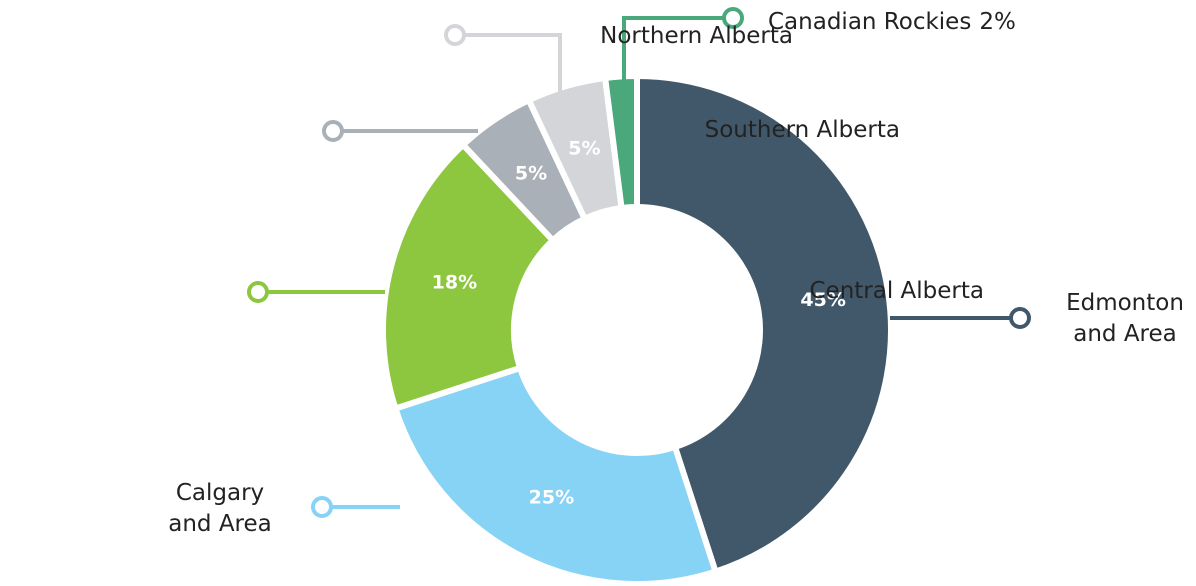  What do you see at coordinates (822, 300) in the screenshot?
I see `value-label: 45%` at bounding box center [822, 300].